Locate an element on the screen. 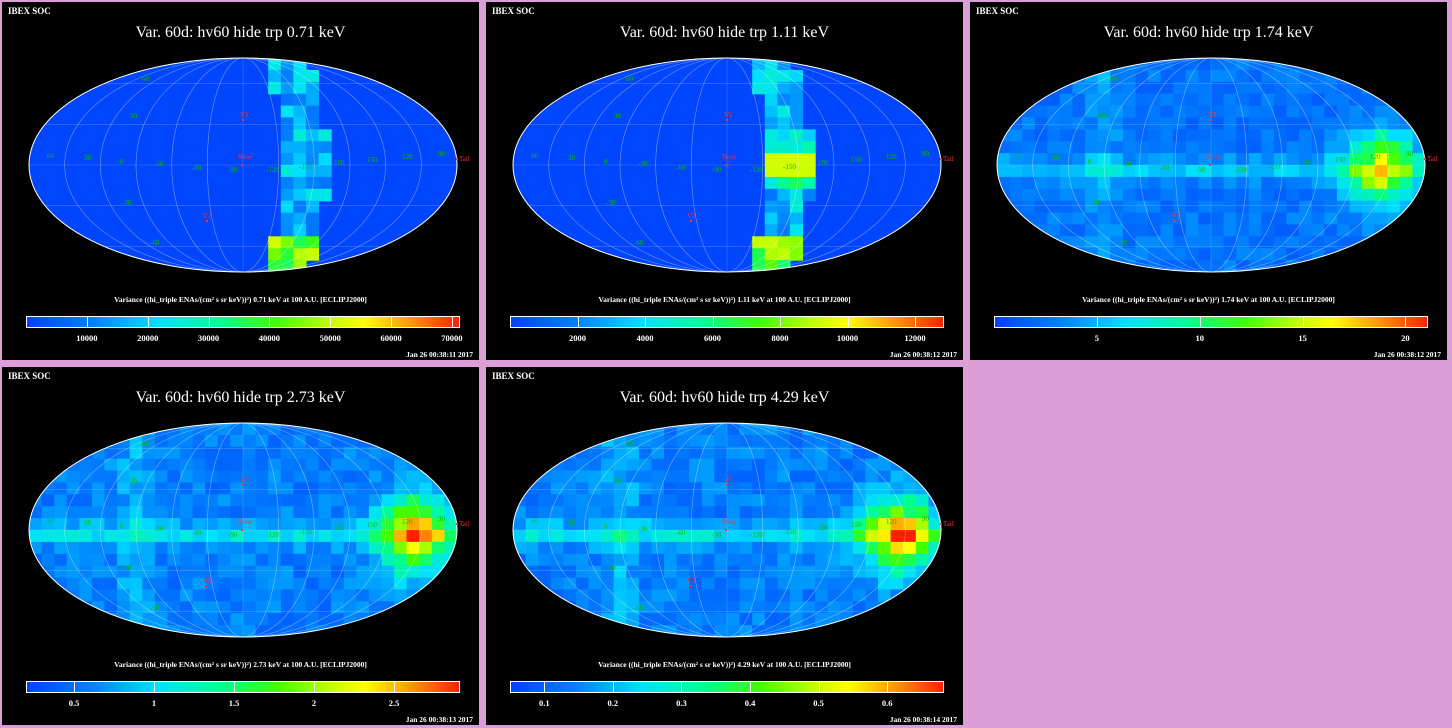 Image resolution: width=1452 pixels, height=728 pixels. colorbar-tick is located at coordinates (392, 322).